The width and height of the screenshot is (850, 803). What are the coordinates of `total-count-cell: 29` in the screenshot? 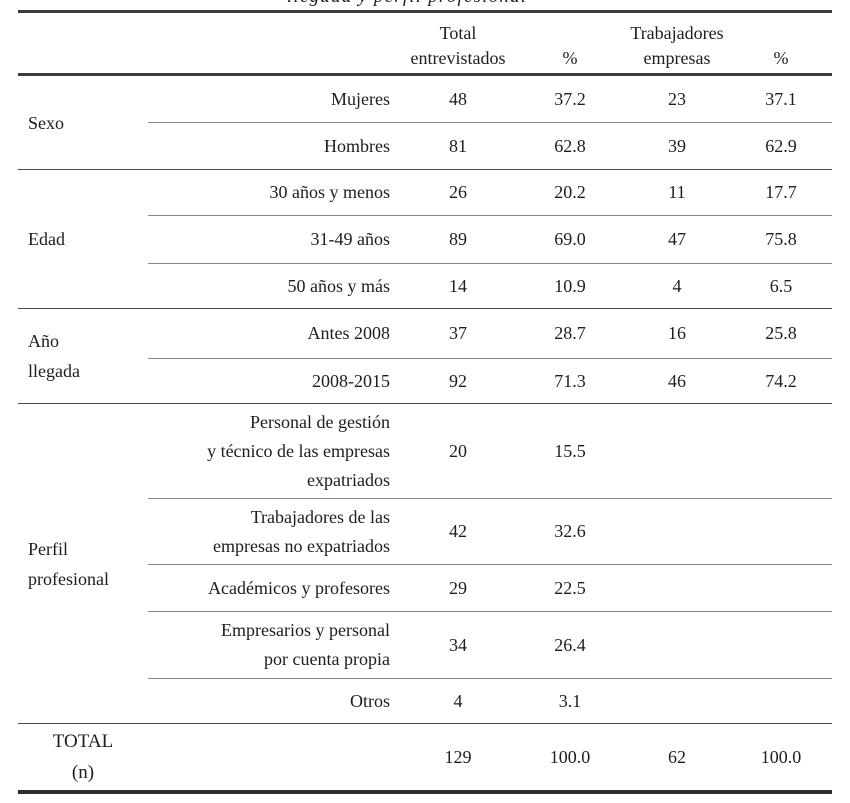 It's located at (458, 587).